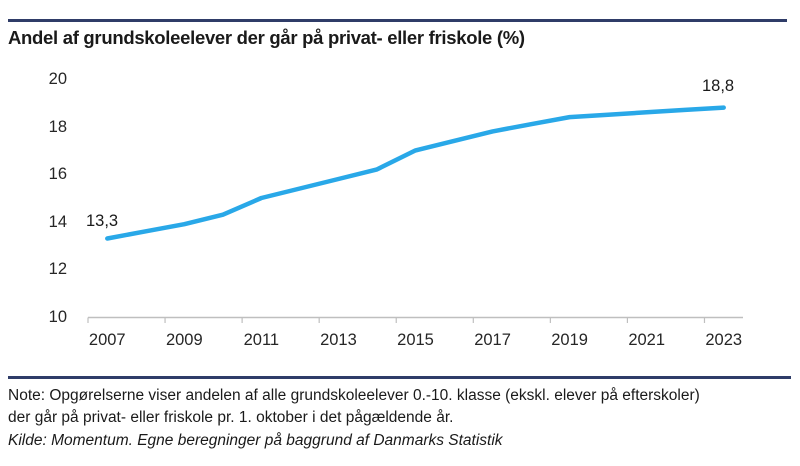  I want to click on x-axis-tick-label: 2021, so click(647, 340).